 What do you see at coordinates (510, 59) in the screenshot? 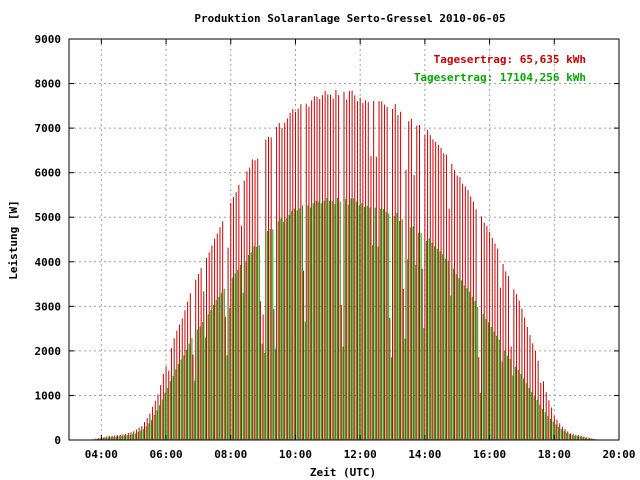
I see `legend-annotation: Tagesertrag: 65,635 kWh` at bounding box center [510, 59].